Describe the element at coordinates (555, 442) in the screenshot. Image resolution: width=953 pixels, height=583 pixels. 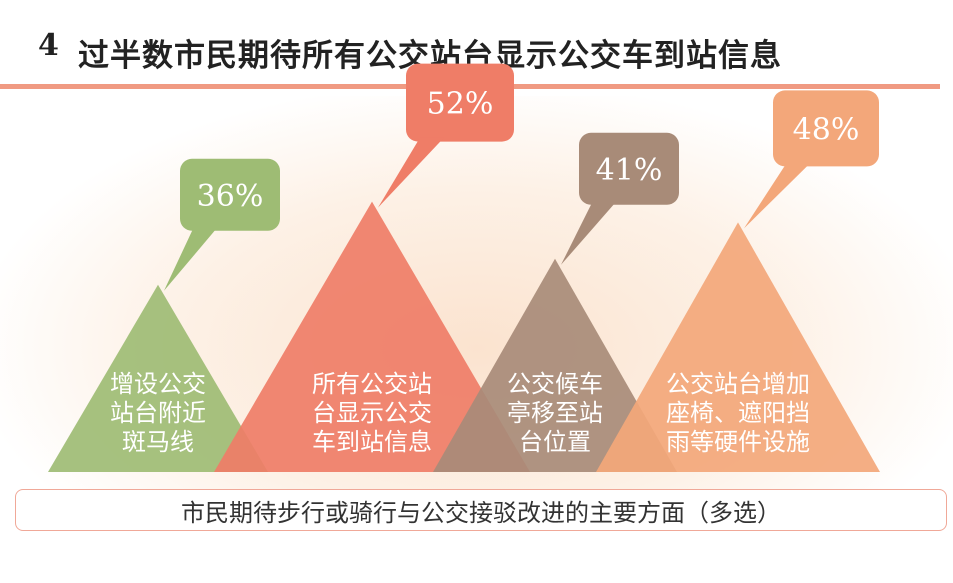
I see `mountain-label-3-line-3: 台位置` at that location.